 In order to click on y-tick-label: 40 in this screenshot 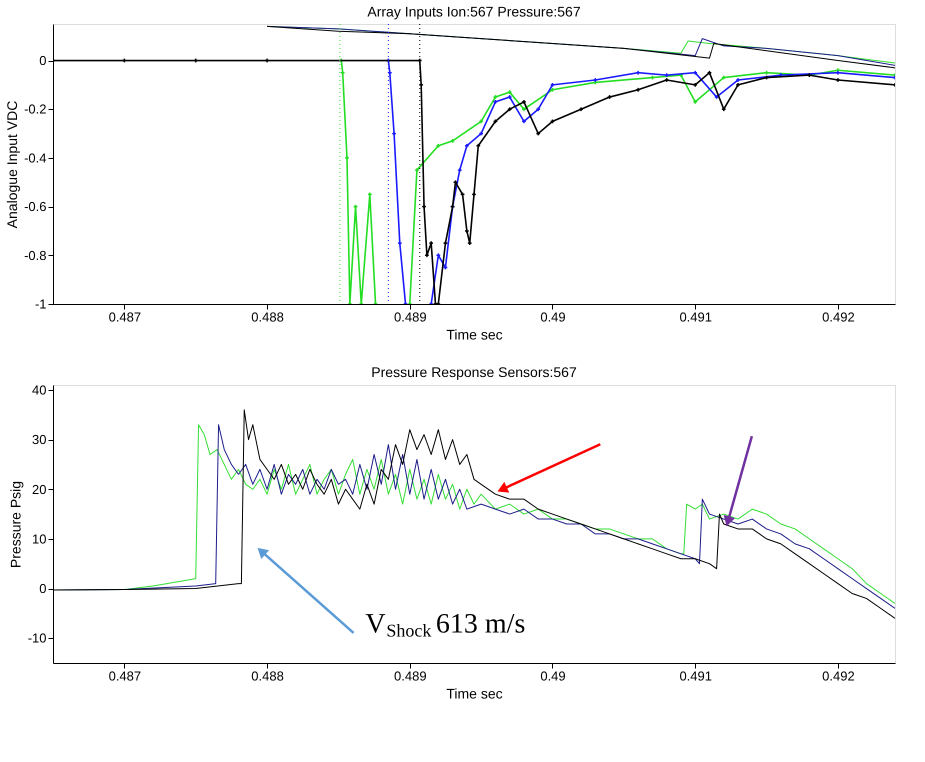, I will do `click(39, 390)`.